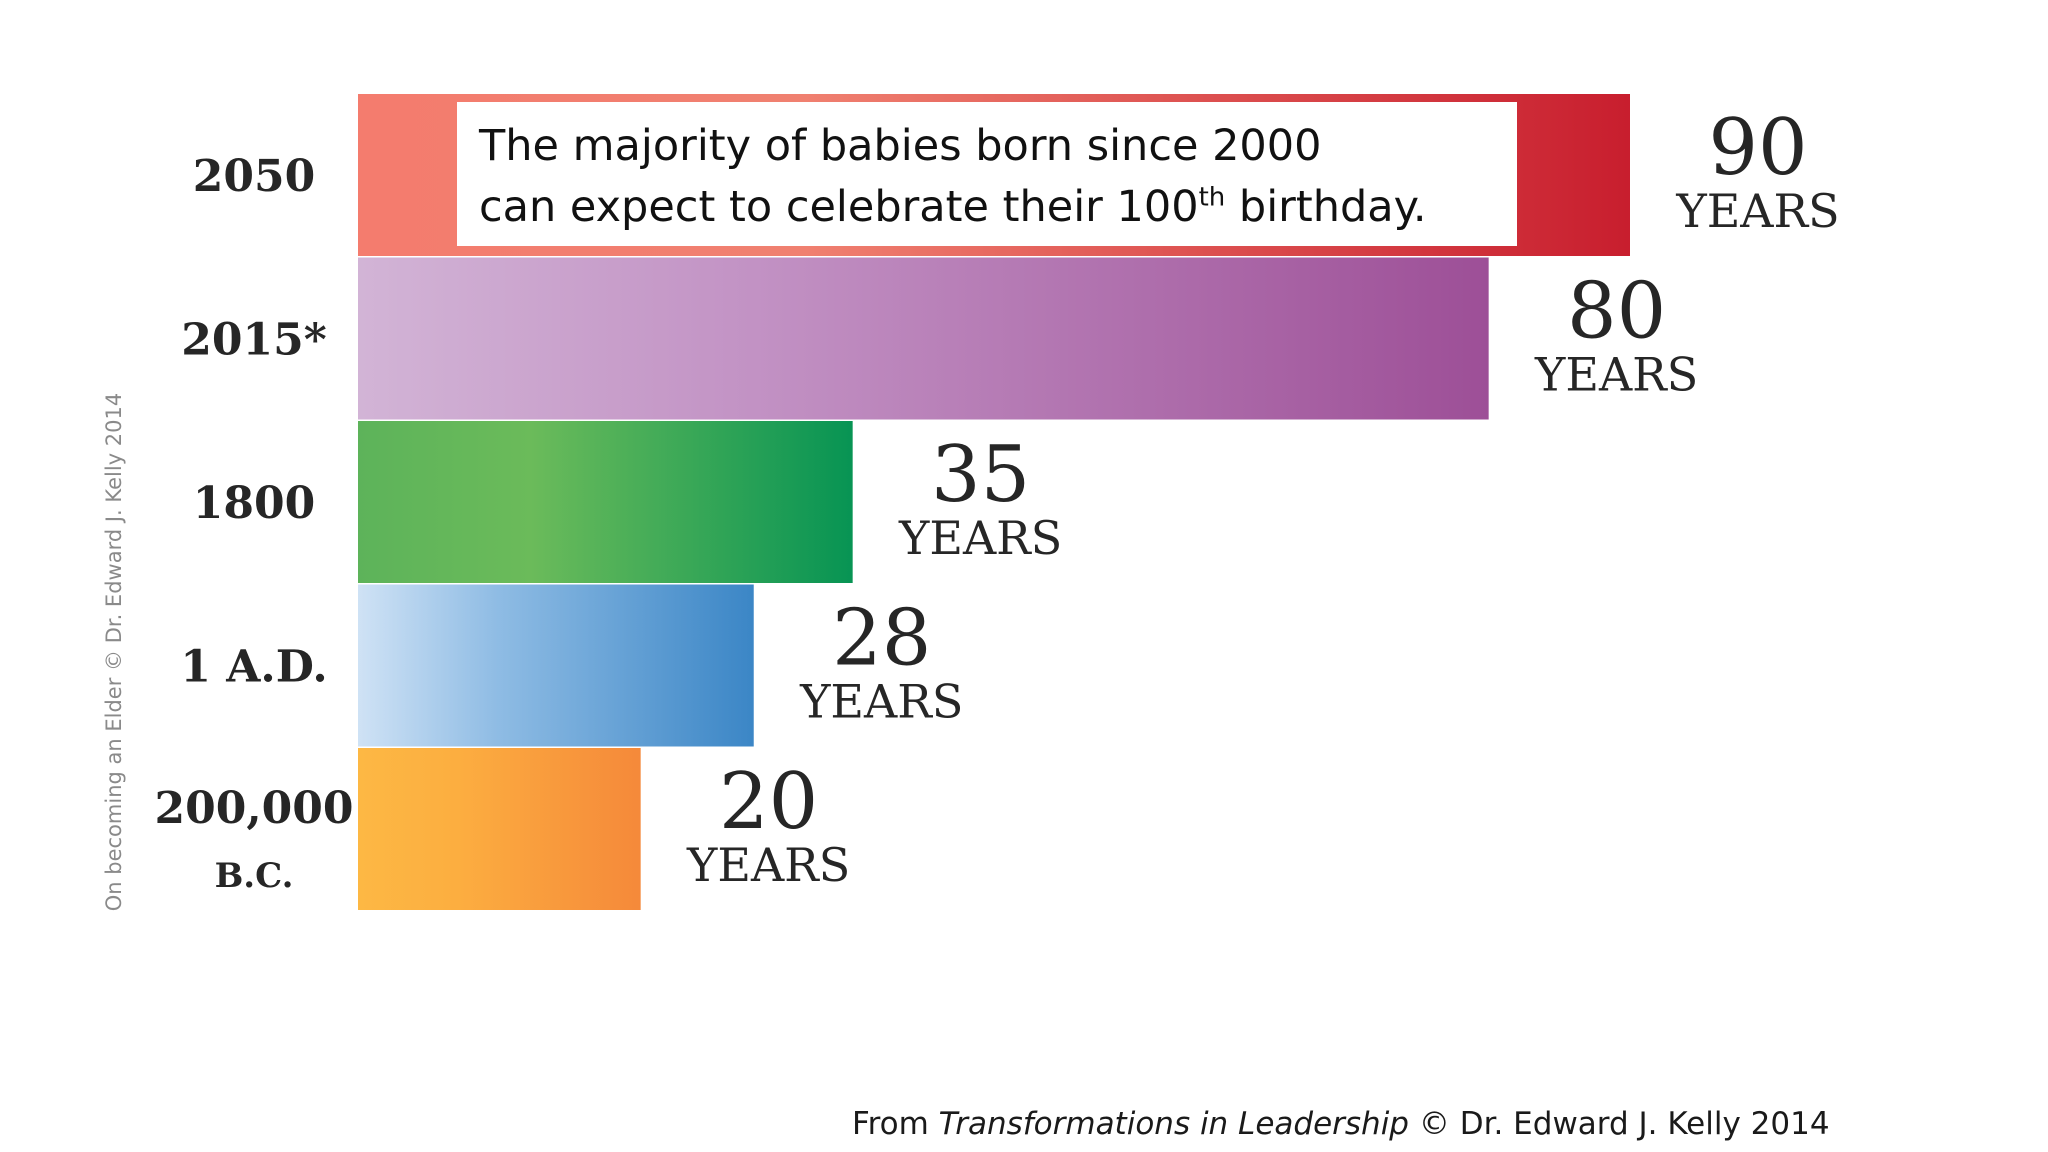 This screenshot has width=2048, height=1152. Describe the element at coordinates (895, 1124) in the screenshot. I see `footer-prefix: From` at that location.